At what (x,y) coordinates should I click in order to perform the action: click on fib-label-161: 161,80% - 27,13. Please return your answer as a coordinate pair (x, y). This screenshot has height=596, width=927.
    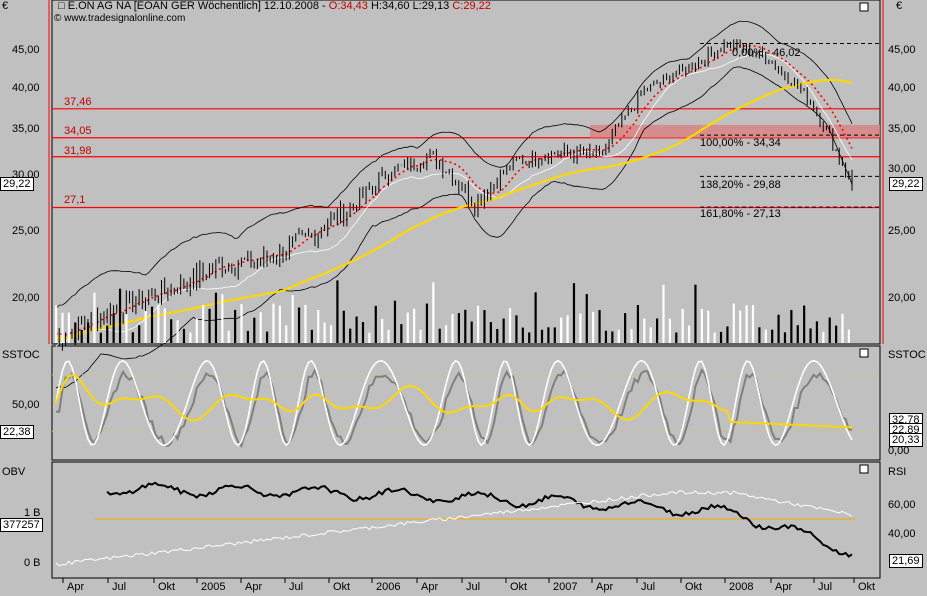
    Looking at the image, I should click on (740, 214).